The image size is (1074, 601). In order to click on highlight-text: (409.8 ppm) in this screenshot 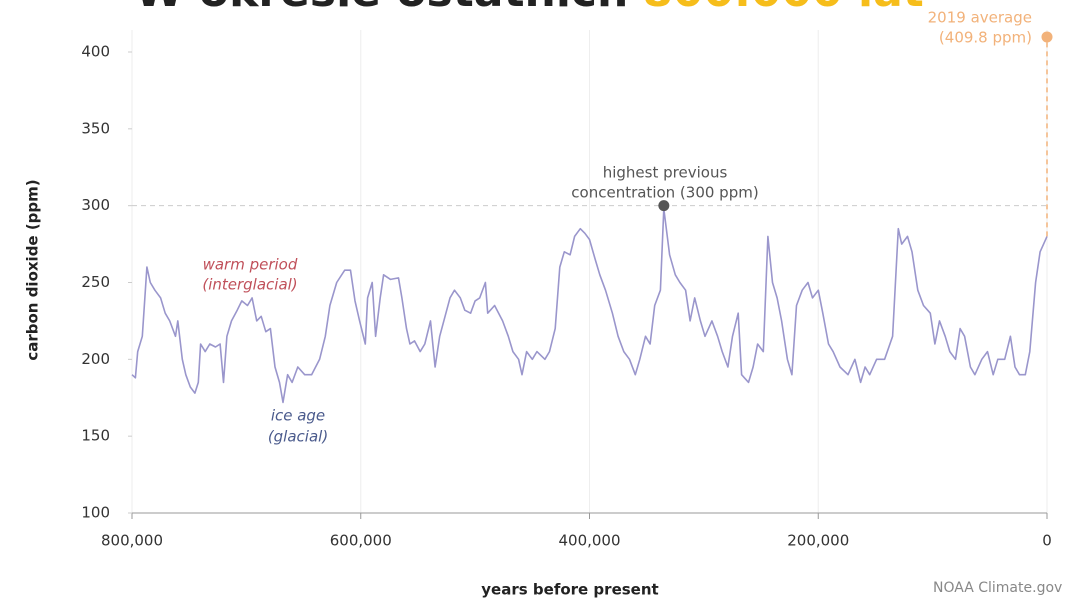, I will do `click(985, 38)`.